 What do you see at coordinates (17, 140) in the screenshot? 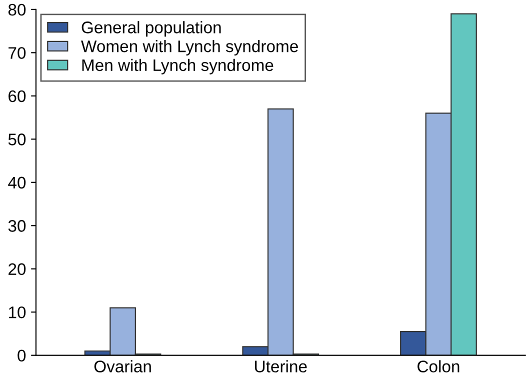
I see `y-tick-label: 50` at bounding box center [17, 140].